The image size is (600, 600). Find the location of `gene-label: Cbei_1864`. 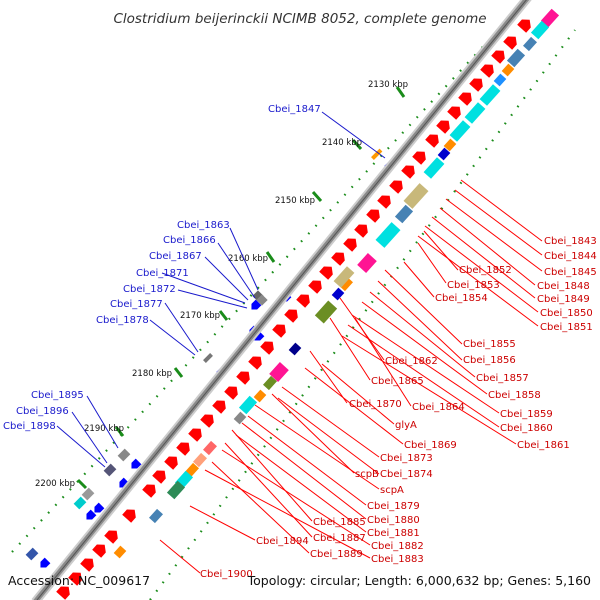

gene-label: Cbei_1864 is located at coordinates (438, 407).